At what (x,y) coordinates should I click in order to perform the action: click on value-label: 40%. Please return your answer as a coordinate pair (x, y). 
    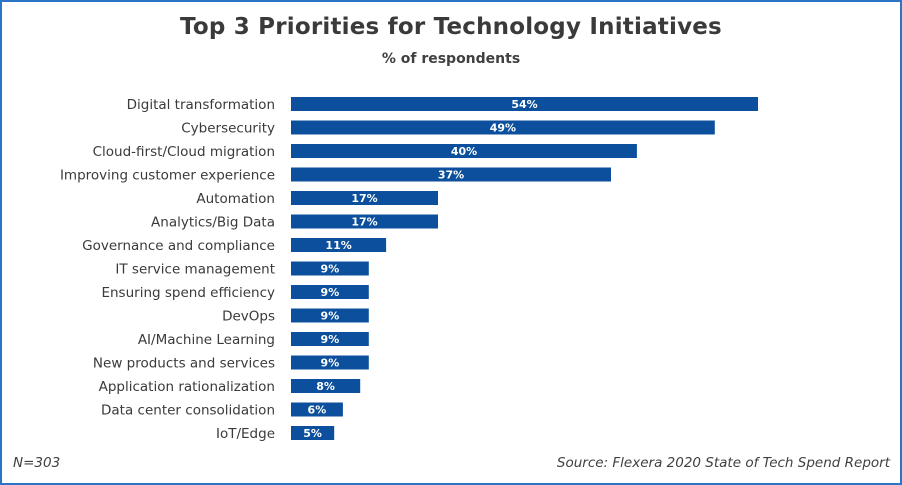
    Looking at the image, I should click on (464, 151).